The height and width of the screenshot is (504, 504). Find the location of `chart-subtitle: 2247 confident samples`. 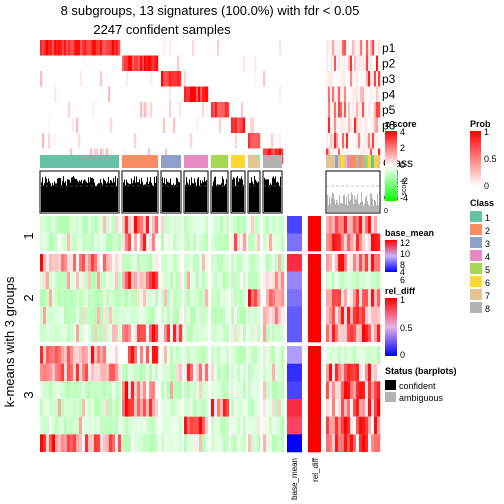

chart-subtitle: 2247 confident samples is located at coordinates (162, 29).